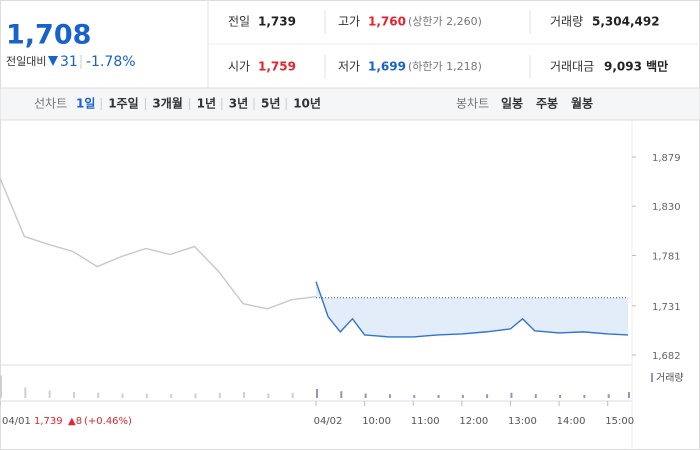  What do you see at coordinates (522, 421) in the screenshot?
I see `x-tick-label: 13:00` at bounding box center [522, 421].